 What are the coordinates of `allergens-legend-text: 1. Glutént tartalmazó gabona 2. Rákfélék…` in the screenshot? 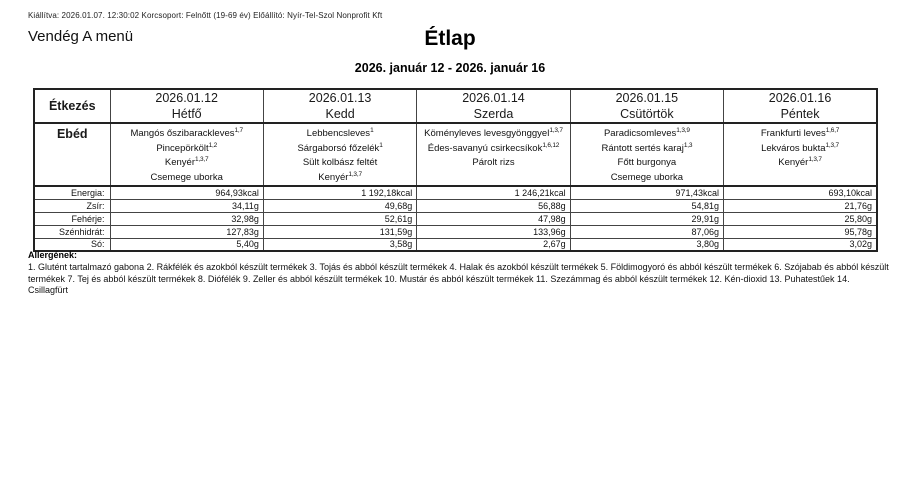 It's located at (458, 278).